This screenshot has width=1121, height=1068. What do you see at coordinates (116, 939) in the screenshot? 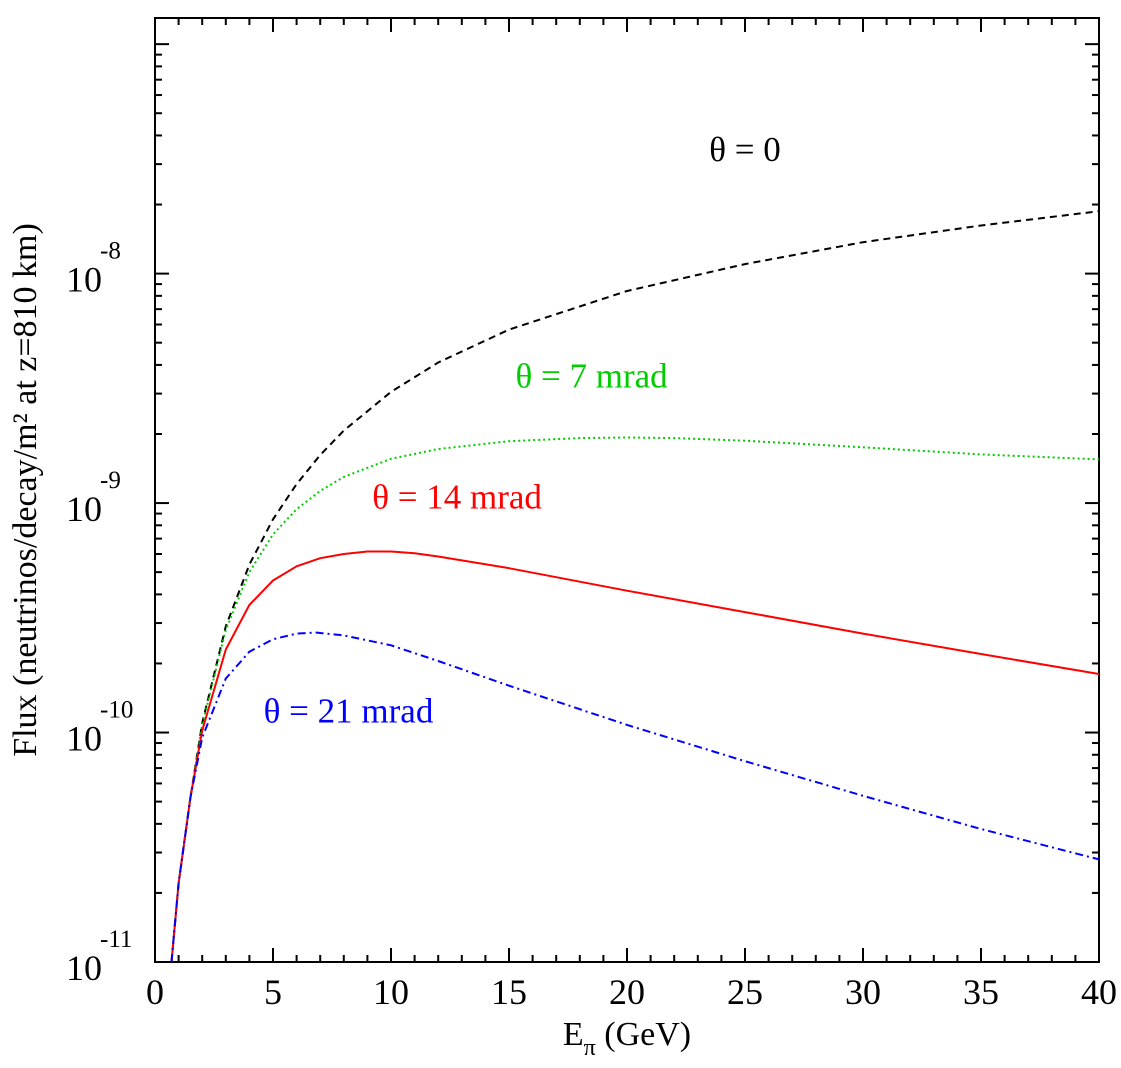
I see `y-tick-label-exponent: -11` at bounding box center [116, 939].